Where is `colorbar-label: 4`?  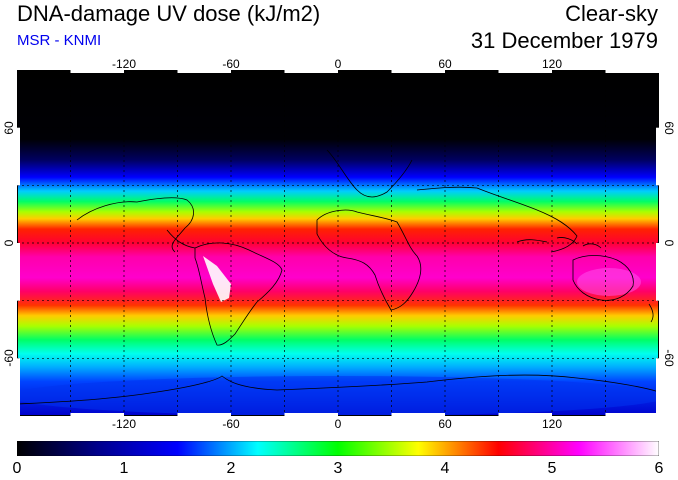 colorbar-label: 4 is located at coordinates (445, 468).